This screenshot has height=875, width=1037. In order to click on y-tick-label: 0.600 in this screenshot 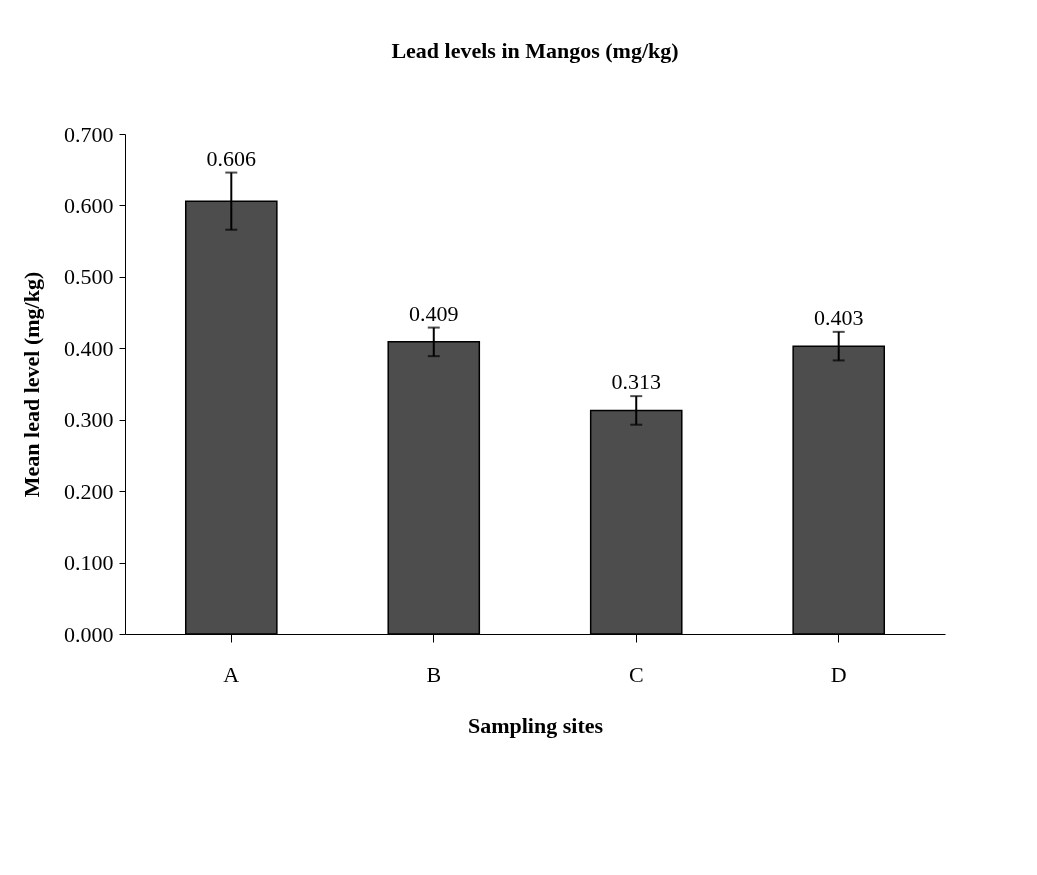, I will do `click(89, 205)`.